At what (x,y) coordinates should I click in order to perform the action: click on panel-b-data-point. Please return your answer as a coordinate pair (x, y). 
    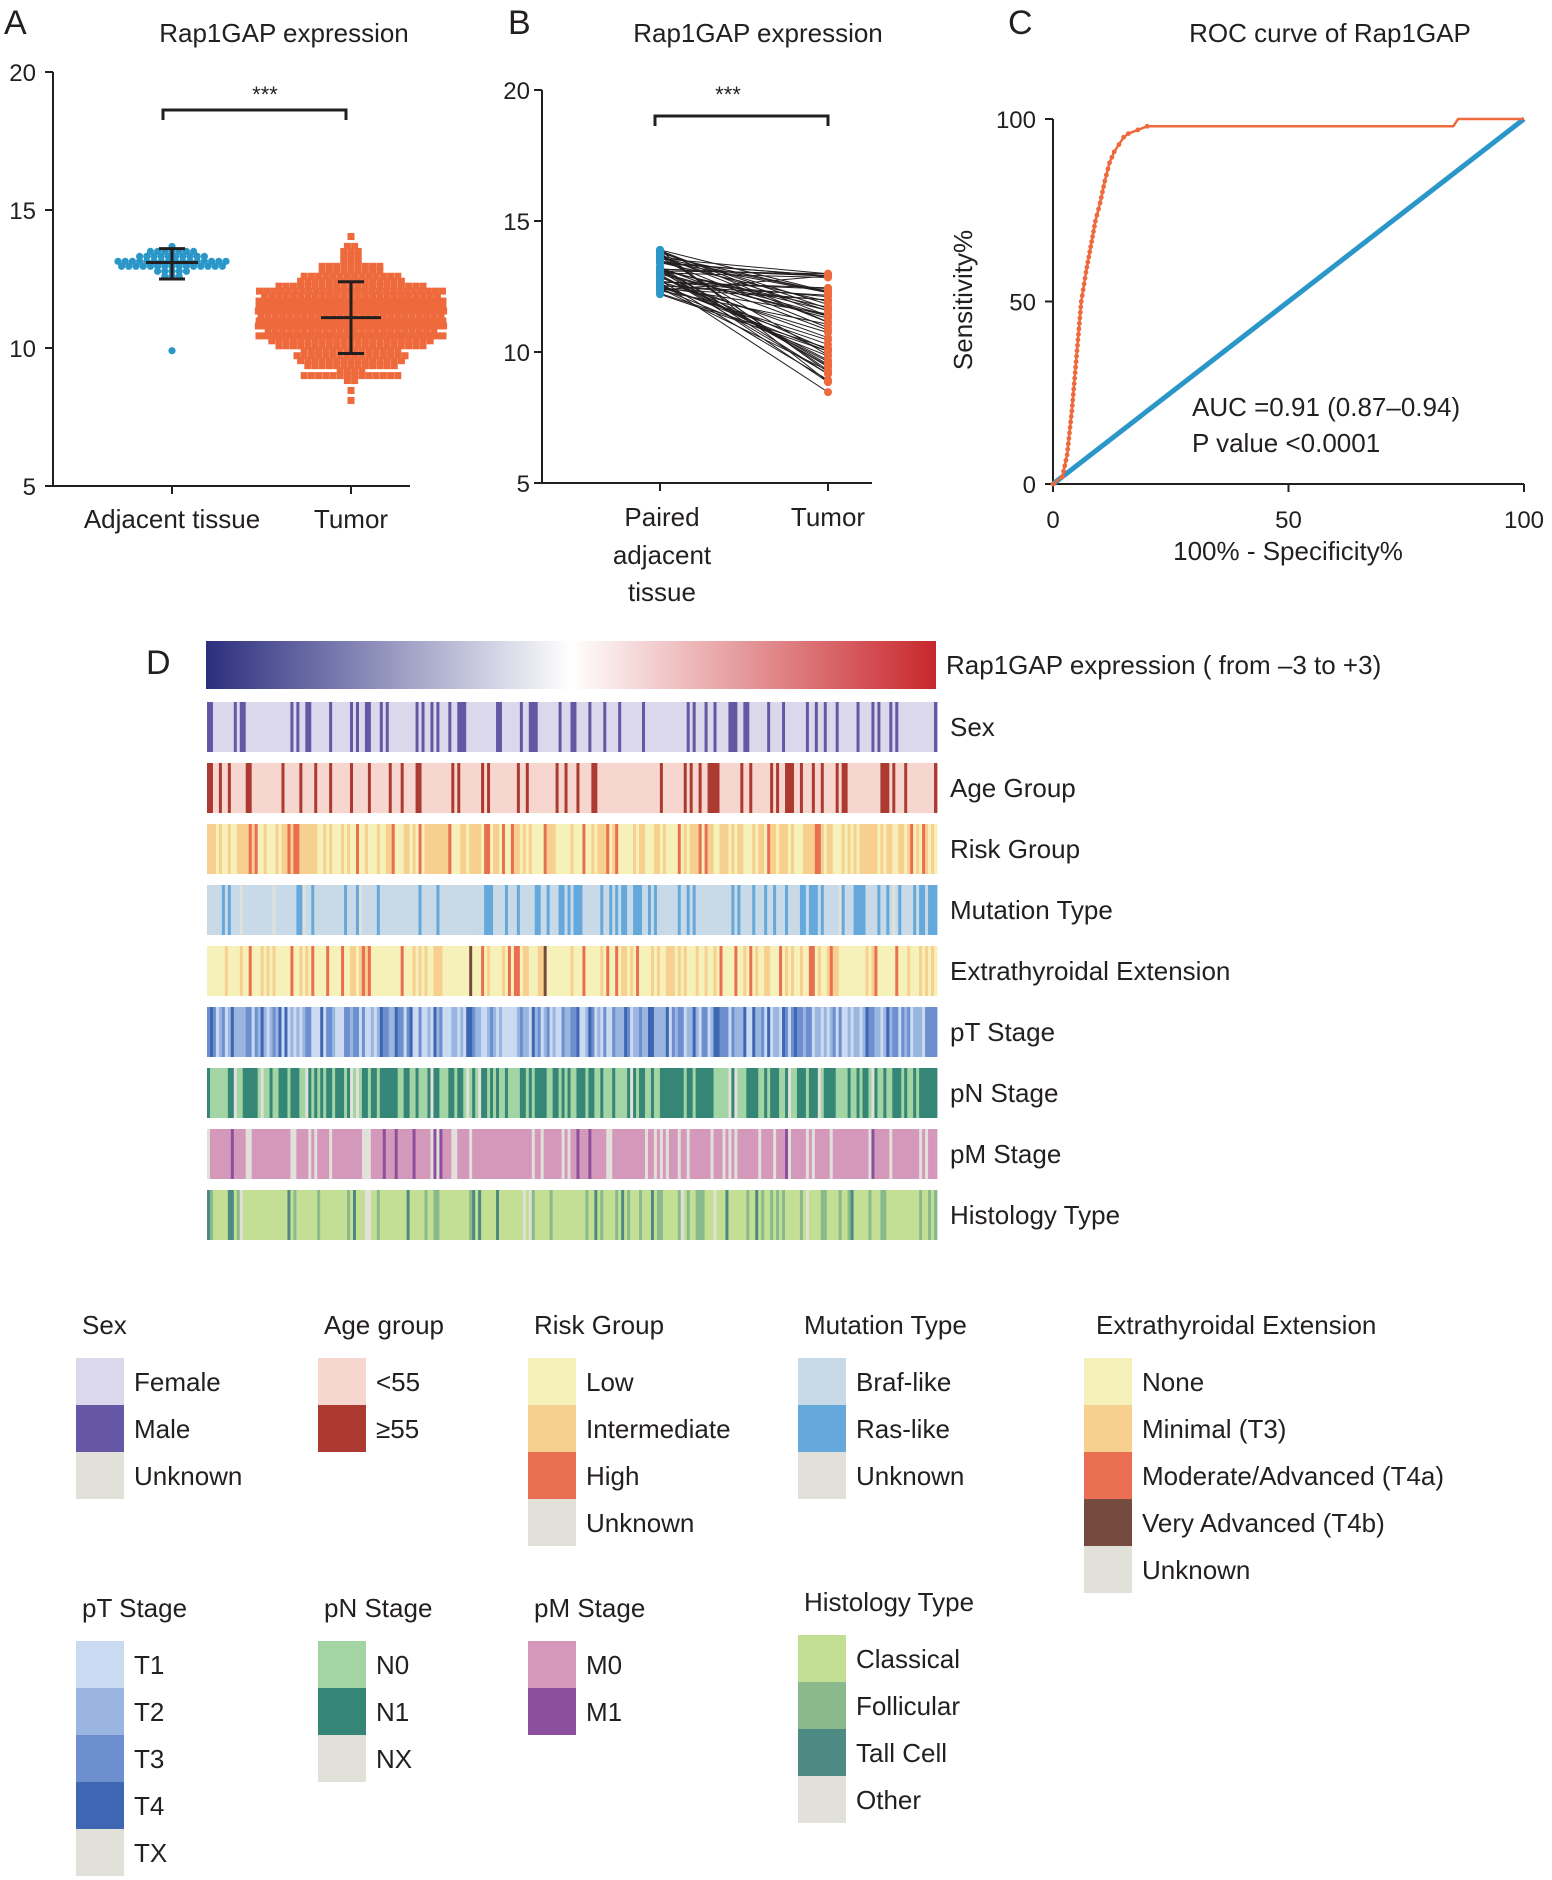
    Looking at the image, I should click on (660, 251).